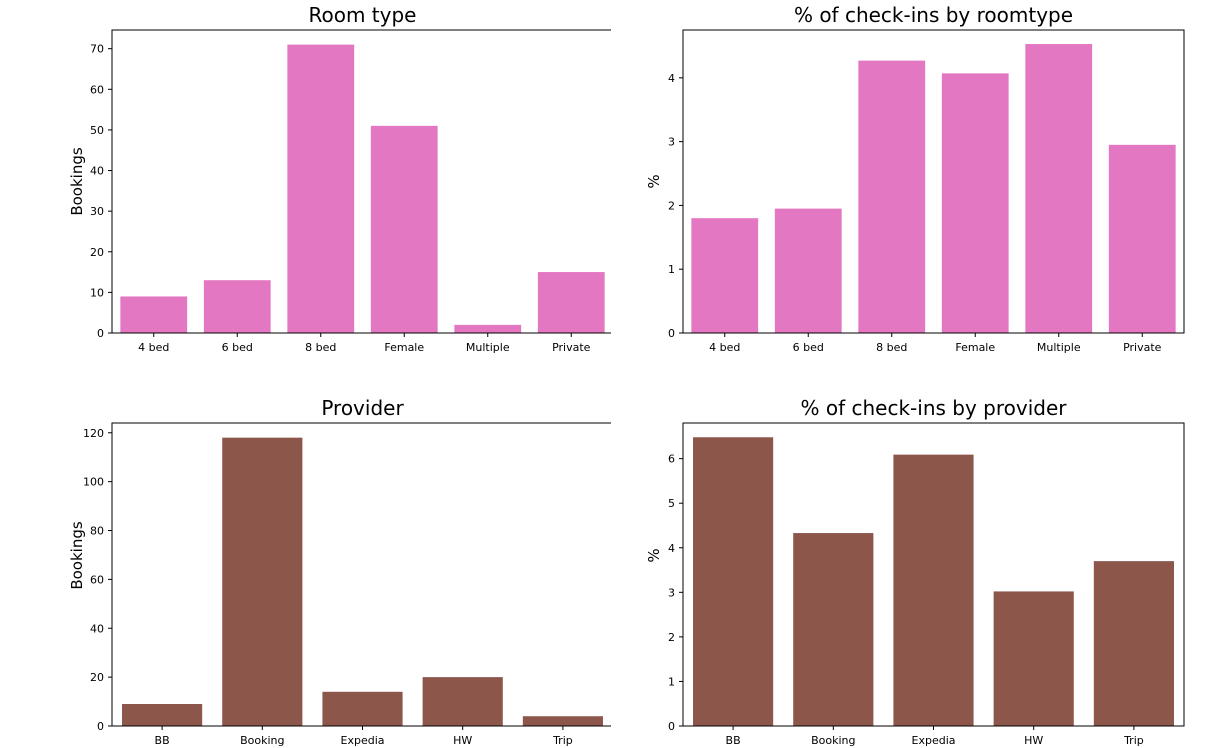 This screenshot has width=1222, height=748. I want to click on y-tick-label: 6, so click(671, 459).